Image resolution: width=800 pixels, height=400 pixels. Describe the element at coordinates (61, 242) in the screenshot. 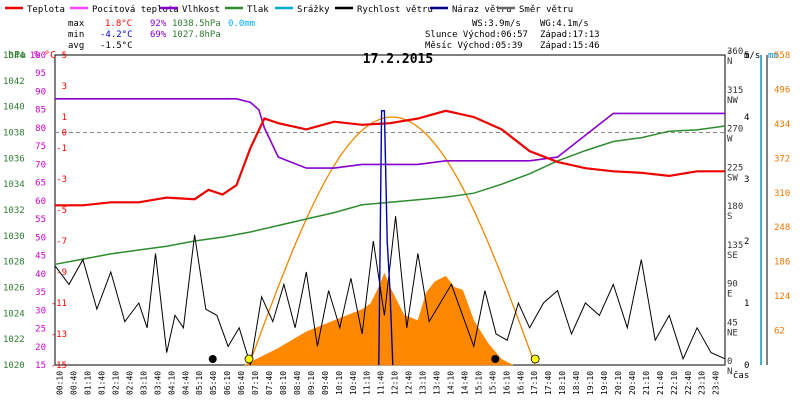

I see `temp-tick-label: -7` at that location.